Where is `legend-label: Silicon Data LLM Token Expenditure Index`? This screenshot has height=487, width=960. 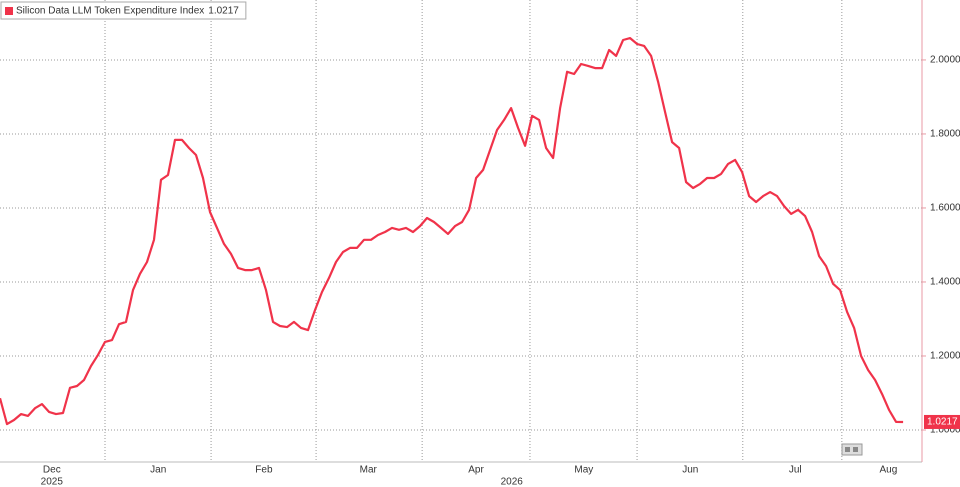
legend-label: Silicon Data LLM Token Expenditure Index is located at coordinates (110, 11).